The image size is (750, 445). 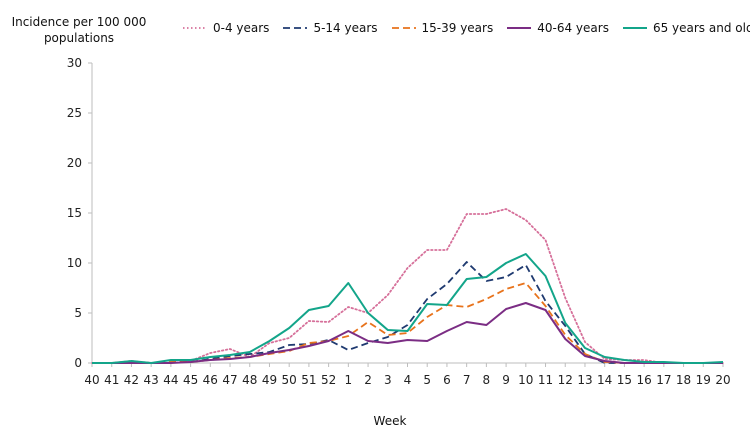 What do you see at coordinates (79, 30) in the screenshot?
I see `y-axis-title: Incidence per 100 000 populations` at bounding box center [79, 30].